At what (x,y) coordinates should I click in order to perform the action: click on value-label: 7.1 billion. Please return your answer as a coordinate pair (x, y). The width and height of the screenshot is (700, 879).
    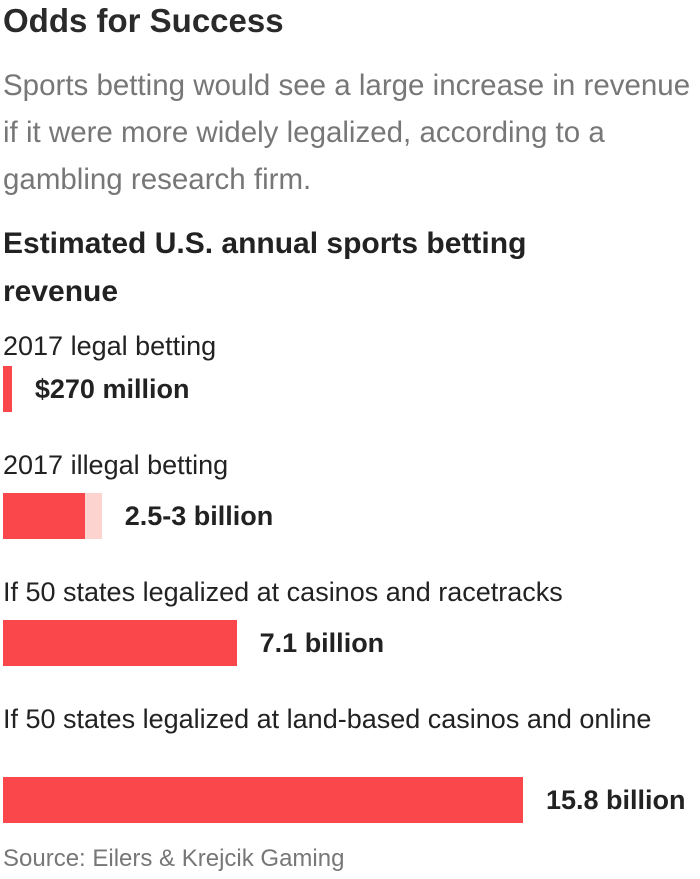
    Looking at the image, I should click on (322, 643).